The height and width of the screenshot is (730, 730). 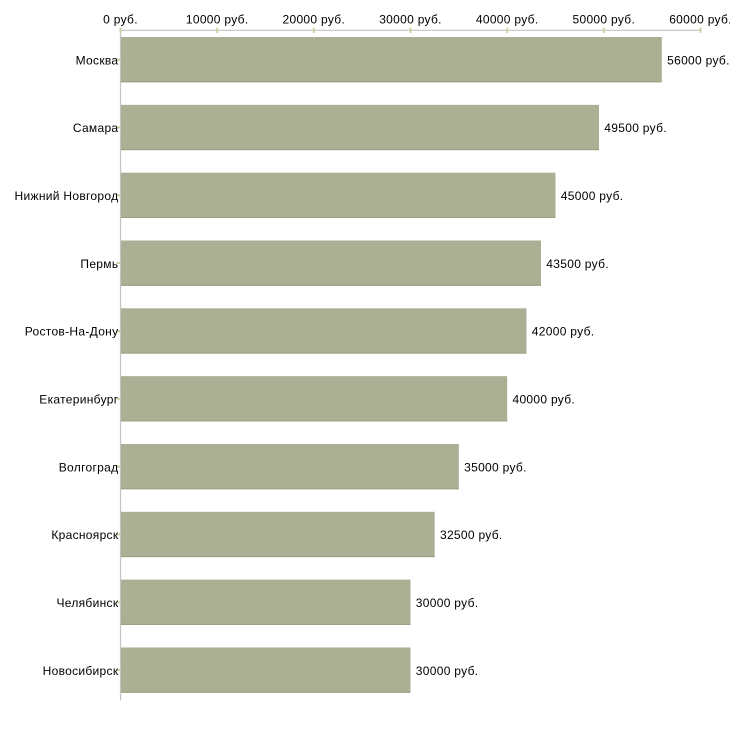 I want to click on svg-text: Ростов-На-Дону, so click(x=72, y=332).